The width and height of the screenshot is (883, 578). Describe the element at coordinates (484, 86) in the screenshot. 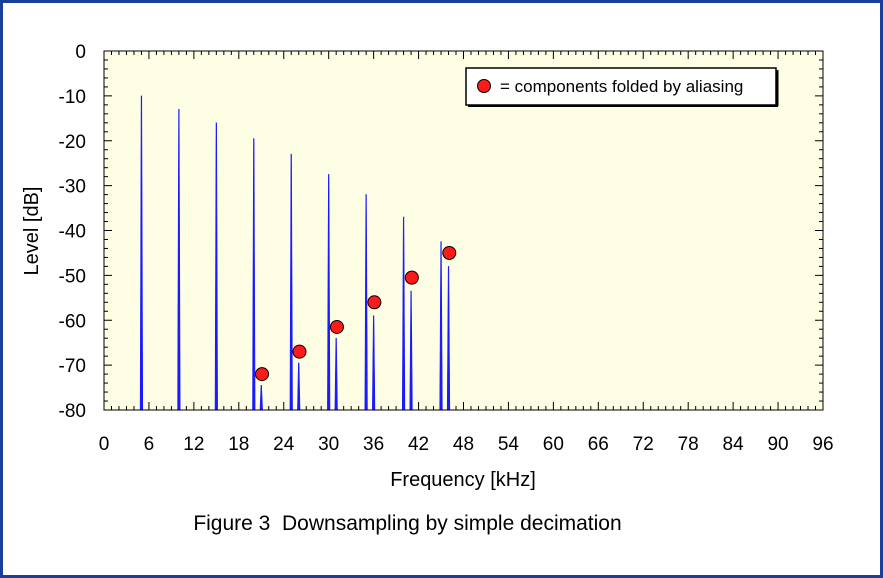

I see `legend-marker` at that location.